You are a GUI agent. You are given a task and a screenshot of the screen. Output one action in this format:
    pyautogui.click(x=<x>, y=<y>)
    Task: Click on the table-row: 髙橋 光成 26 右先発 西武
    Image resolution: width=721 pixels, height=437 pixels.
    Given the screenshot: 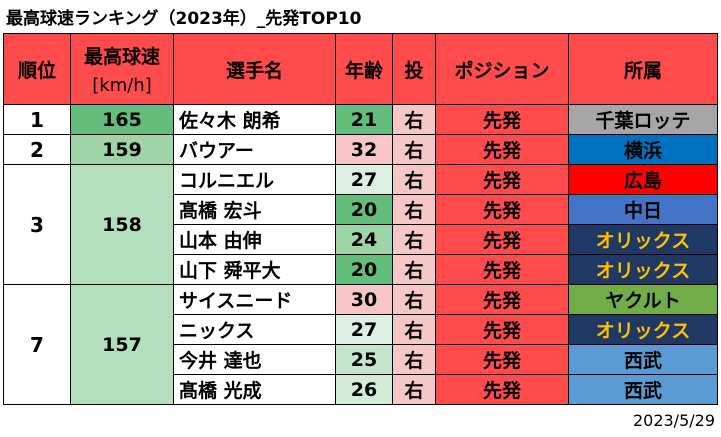 What is the action you would take?
    pyautogui.click(x=361, y=389)
    